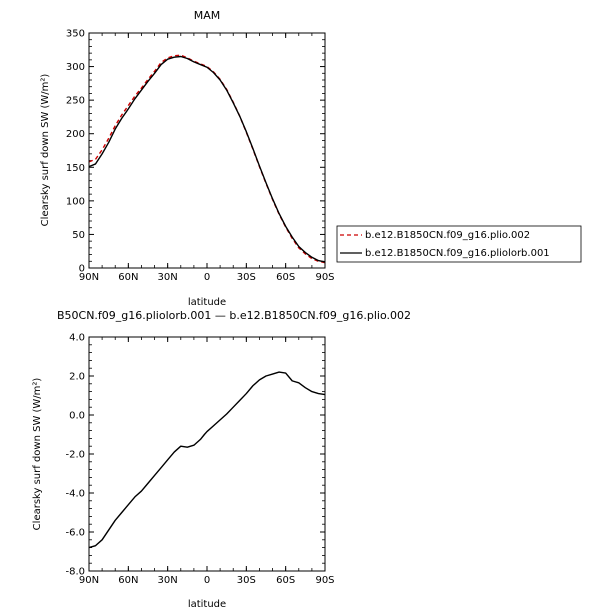  I want to click on chart-top-xtick-label: 30N, so click(168, 277).